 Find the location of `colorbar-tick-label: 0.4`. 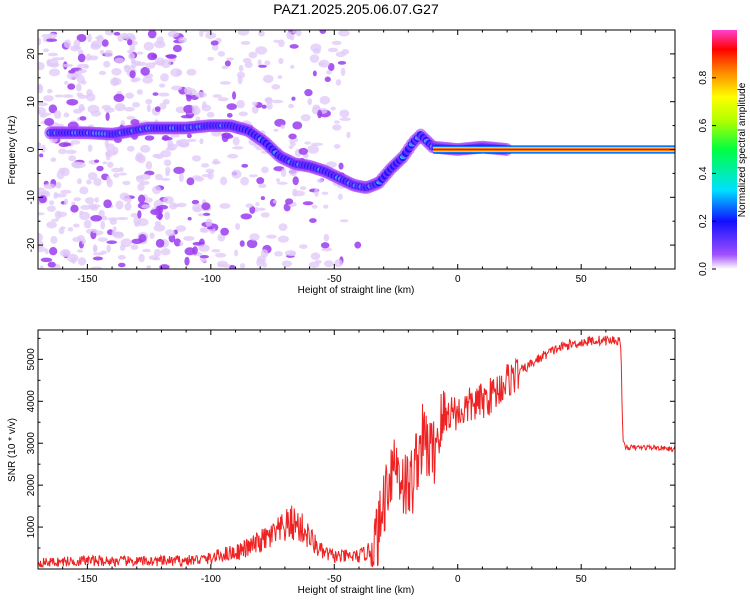

colorbar-tick-label: 0.4 is located at coordinates (703, 173).